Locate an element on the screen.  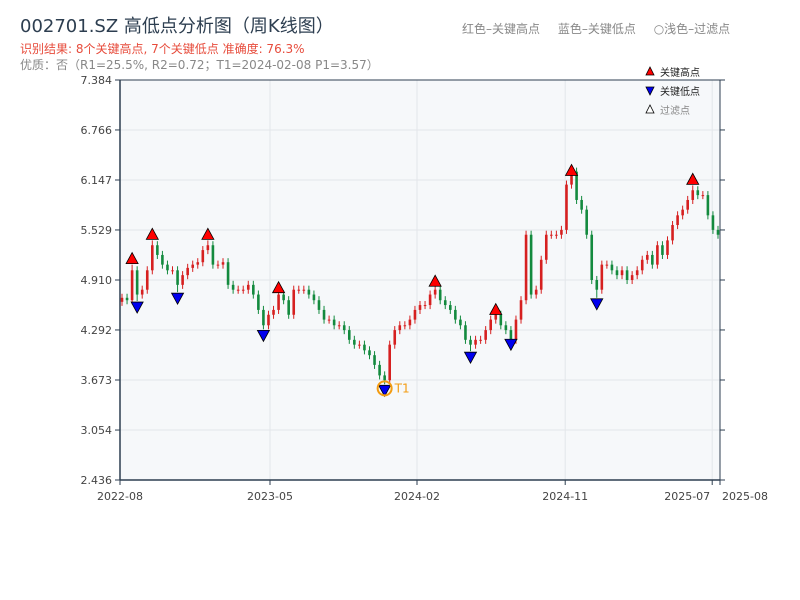
y-tick-label: 3.054 is located at coordinates (97, 430).